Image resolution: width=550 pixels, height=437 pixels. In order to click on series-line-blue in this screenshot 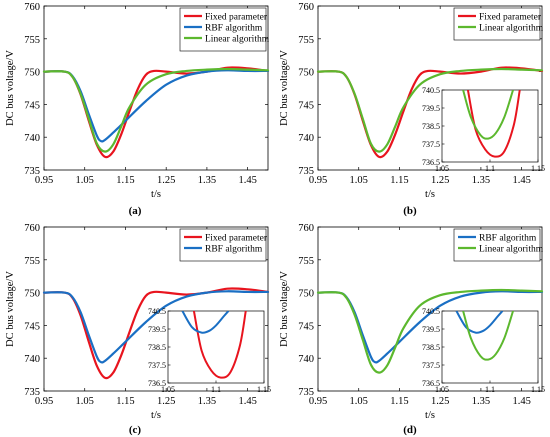, I will do `click(156, 327)`.